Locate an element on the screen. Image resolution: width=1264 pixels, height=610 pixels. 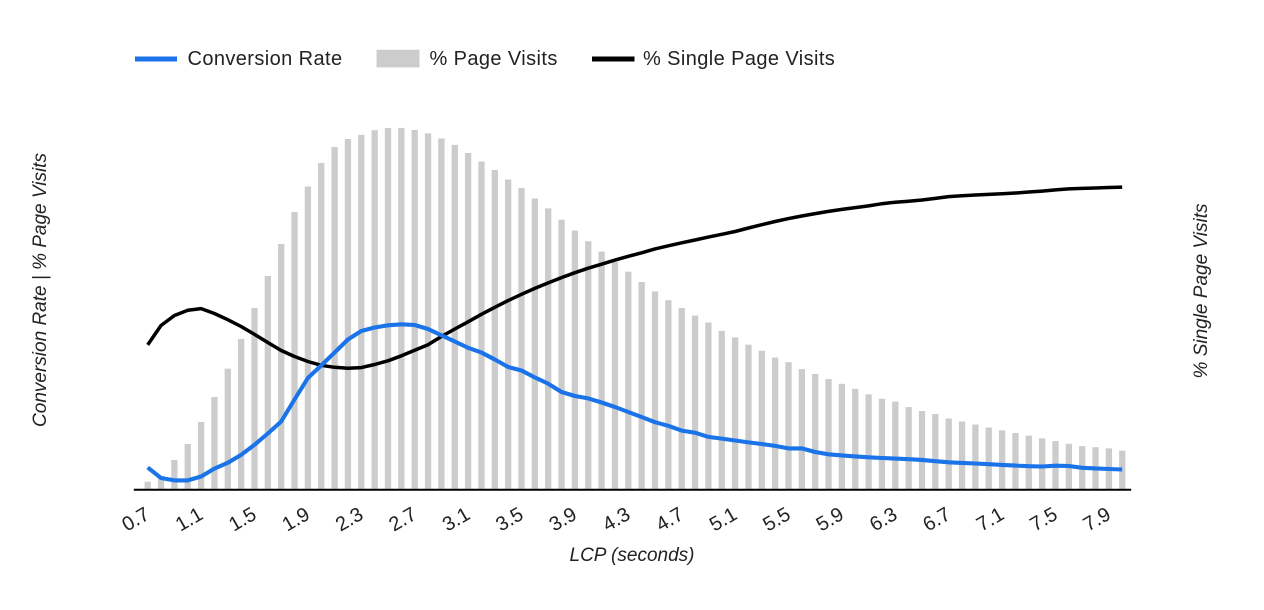
svg-text: LCP (seconds) is located at coordinates (632, 555).